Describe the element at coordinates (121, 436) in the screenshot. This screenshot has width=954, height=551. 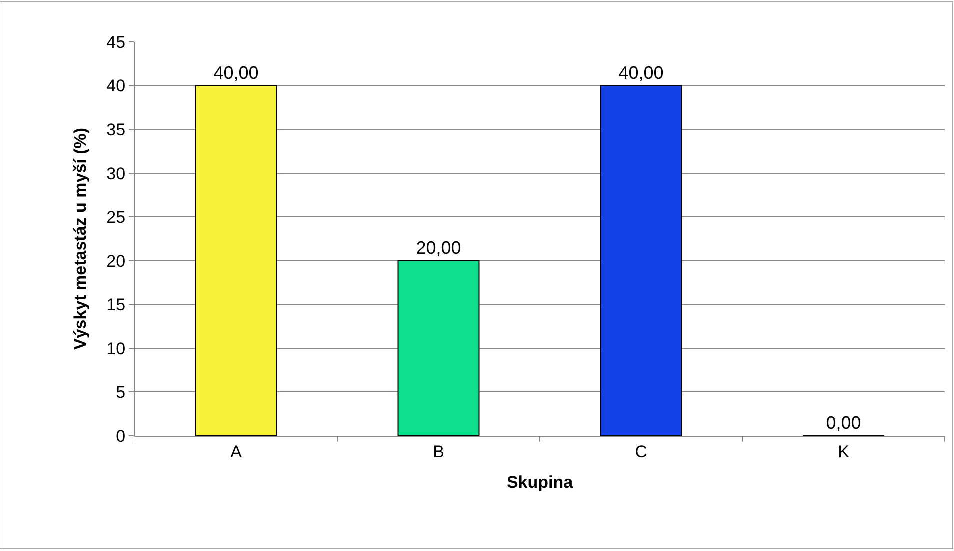
I see `y-tick-label: 0` at that location.